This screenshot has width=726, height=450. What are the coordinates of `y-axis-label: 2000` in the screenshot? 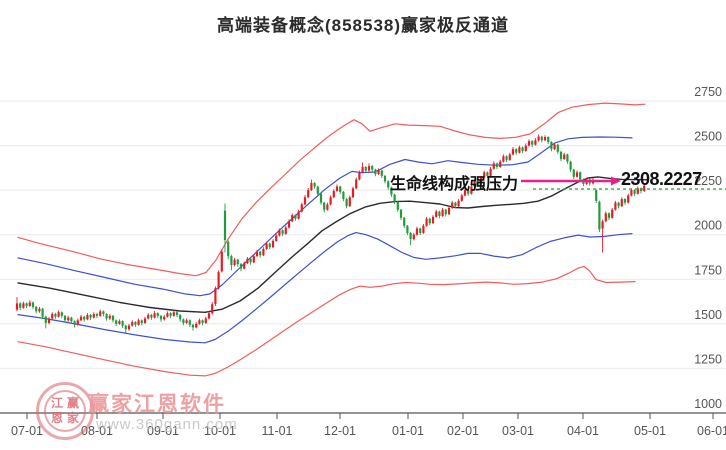 It's located at (708, 226).